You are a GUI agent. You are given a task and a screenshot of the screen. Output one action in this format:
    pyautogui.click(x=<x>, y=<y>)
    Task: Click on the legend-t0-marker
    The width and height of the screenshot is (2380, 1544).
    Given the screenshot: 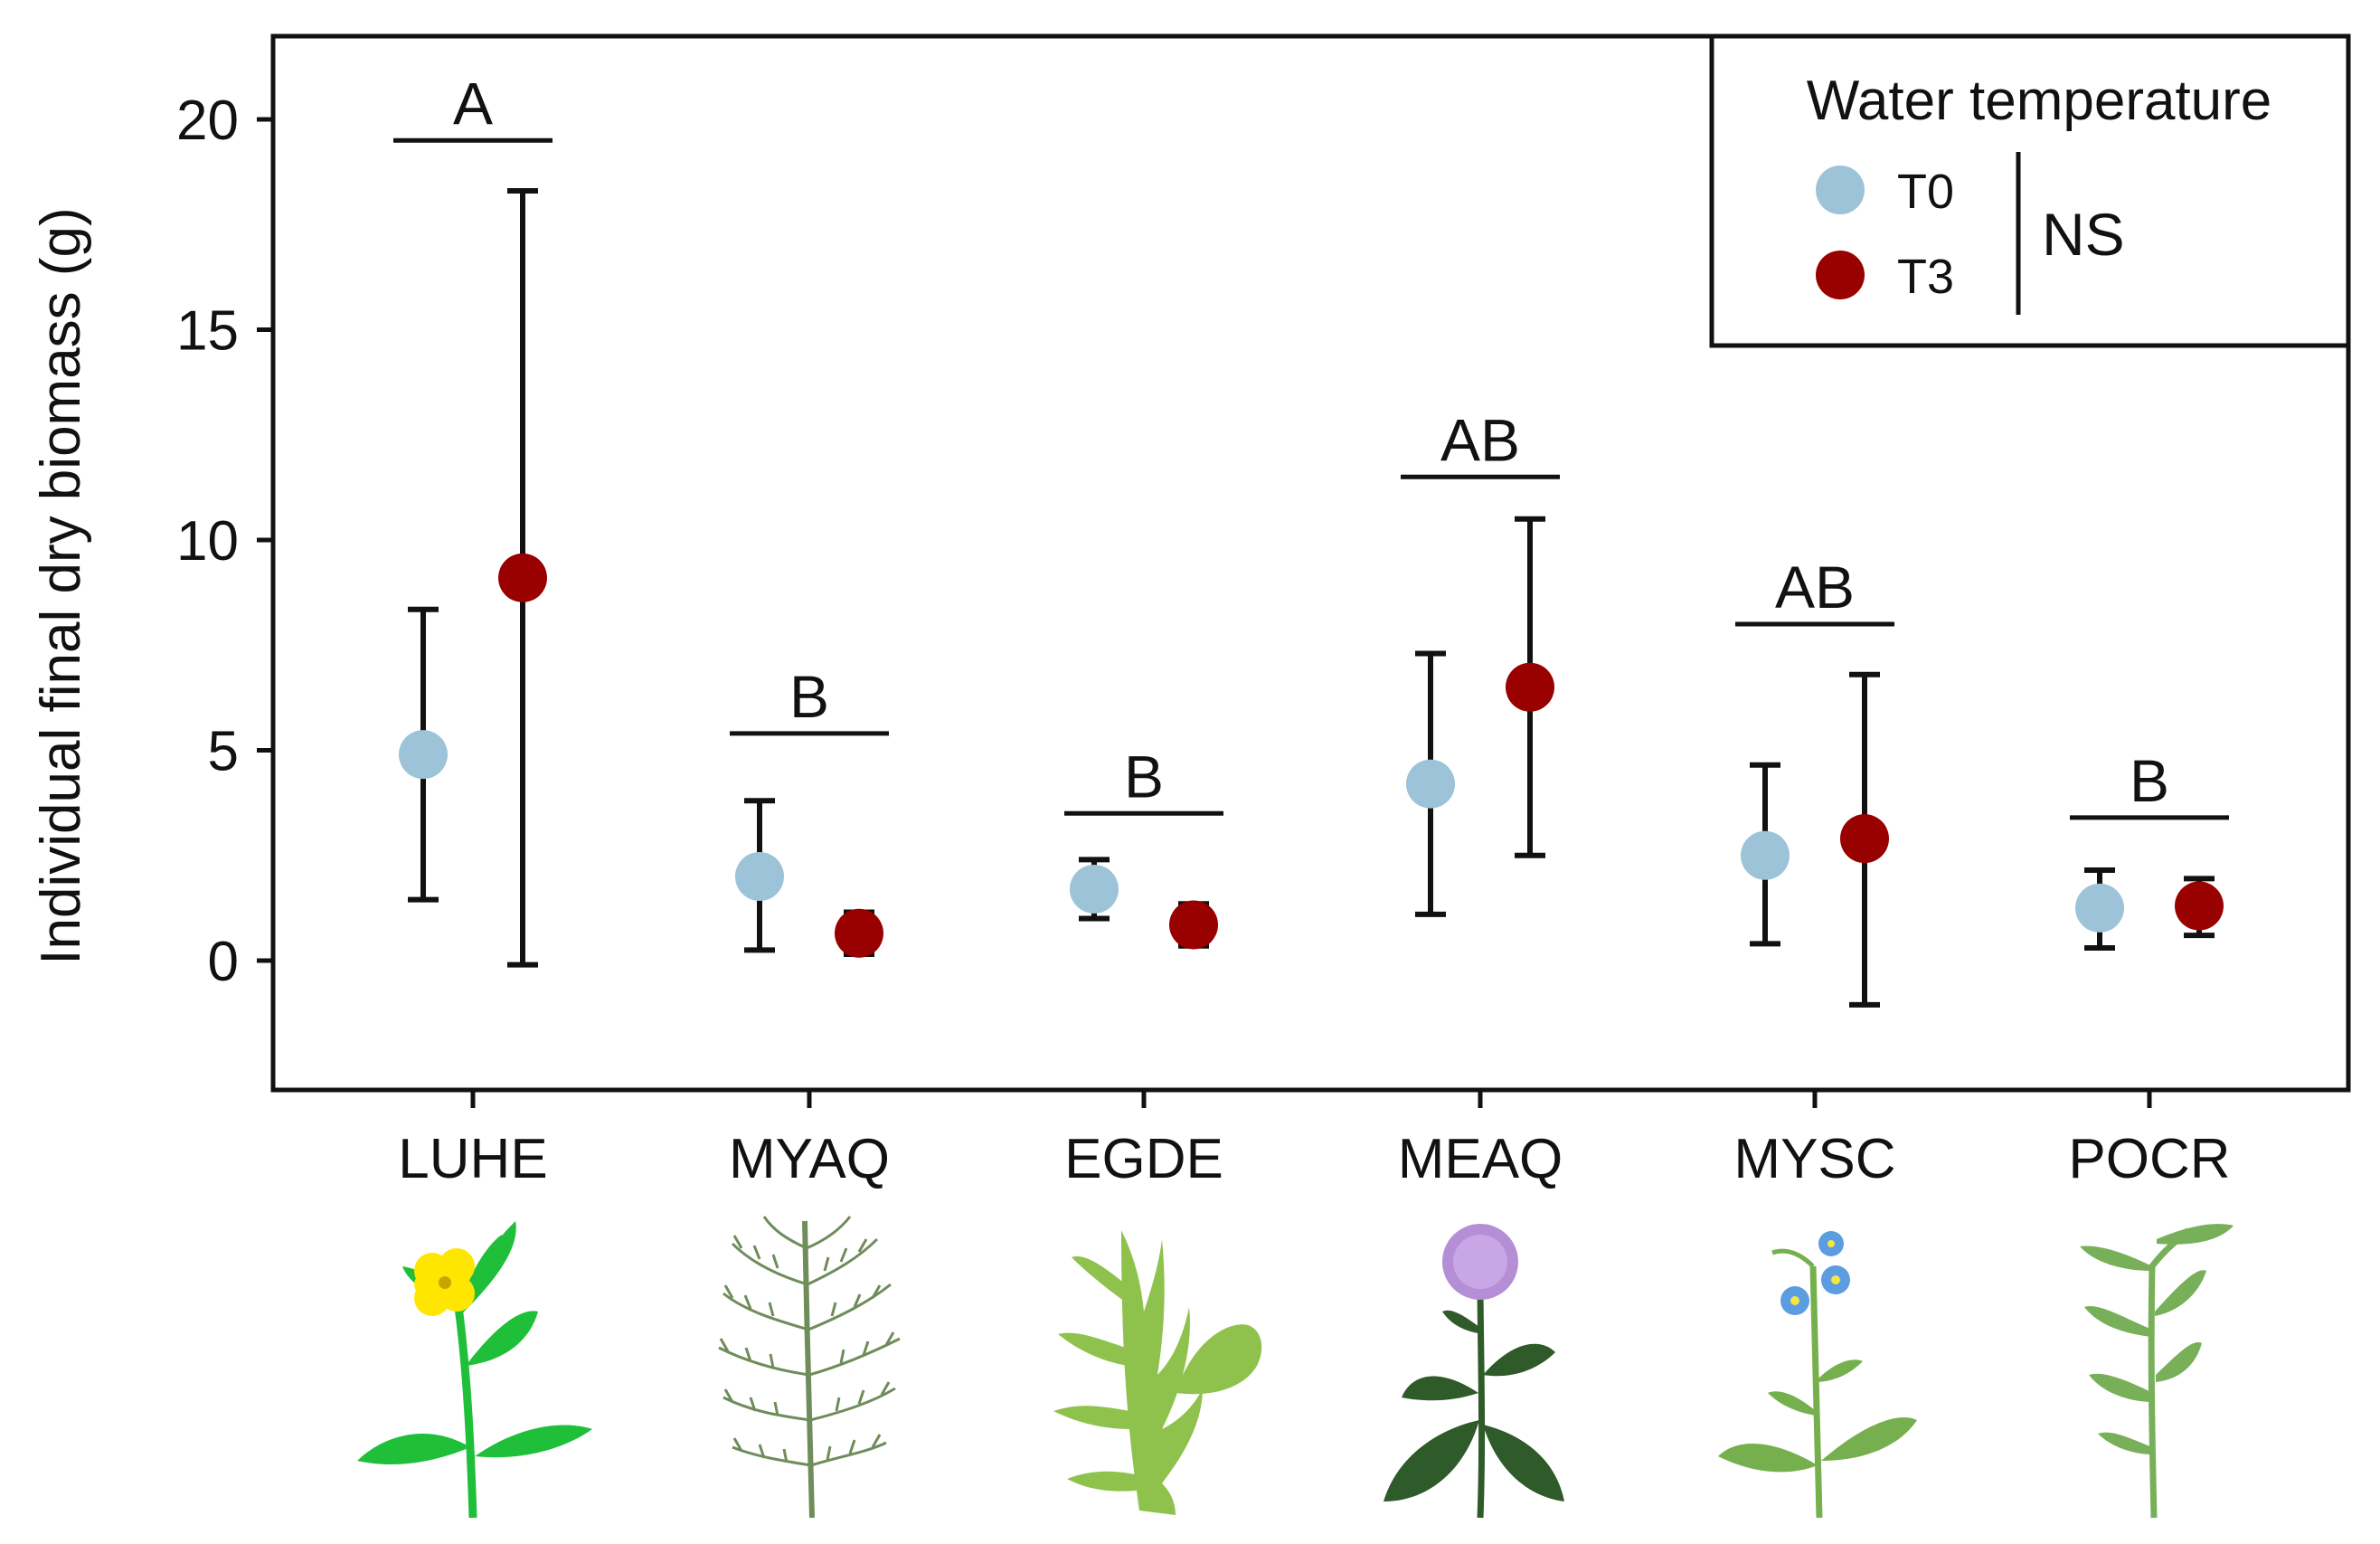 What is the action you would take?
    pyautogui.click(x=1841, y=190)
    